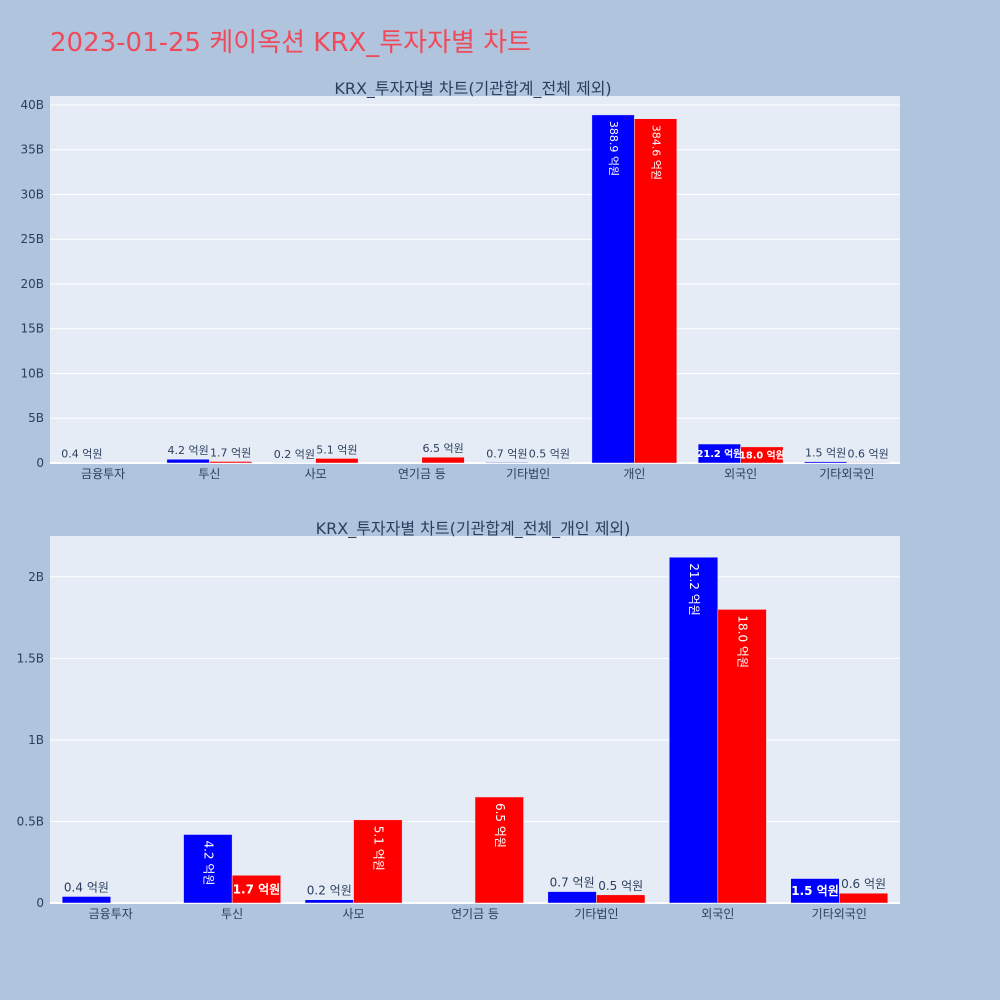 The width and height of the screenshot is (1000, 1000). What do you see at coordinates (30, 658) in the screenshot?
I see `chart2-ytick-label: 1.5B` at bounding box center [30, 658].